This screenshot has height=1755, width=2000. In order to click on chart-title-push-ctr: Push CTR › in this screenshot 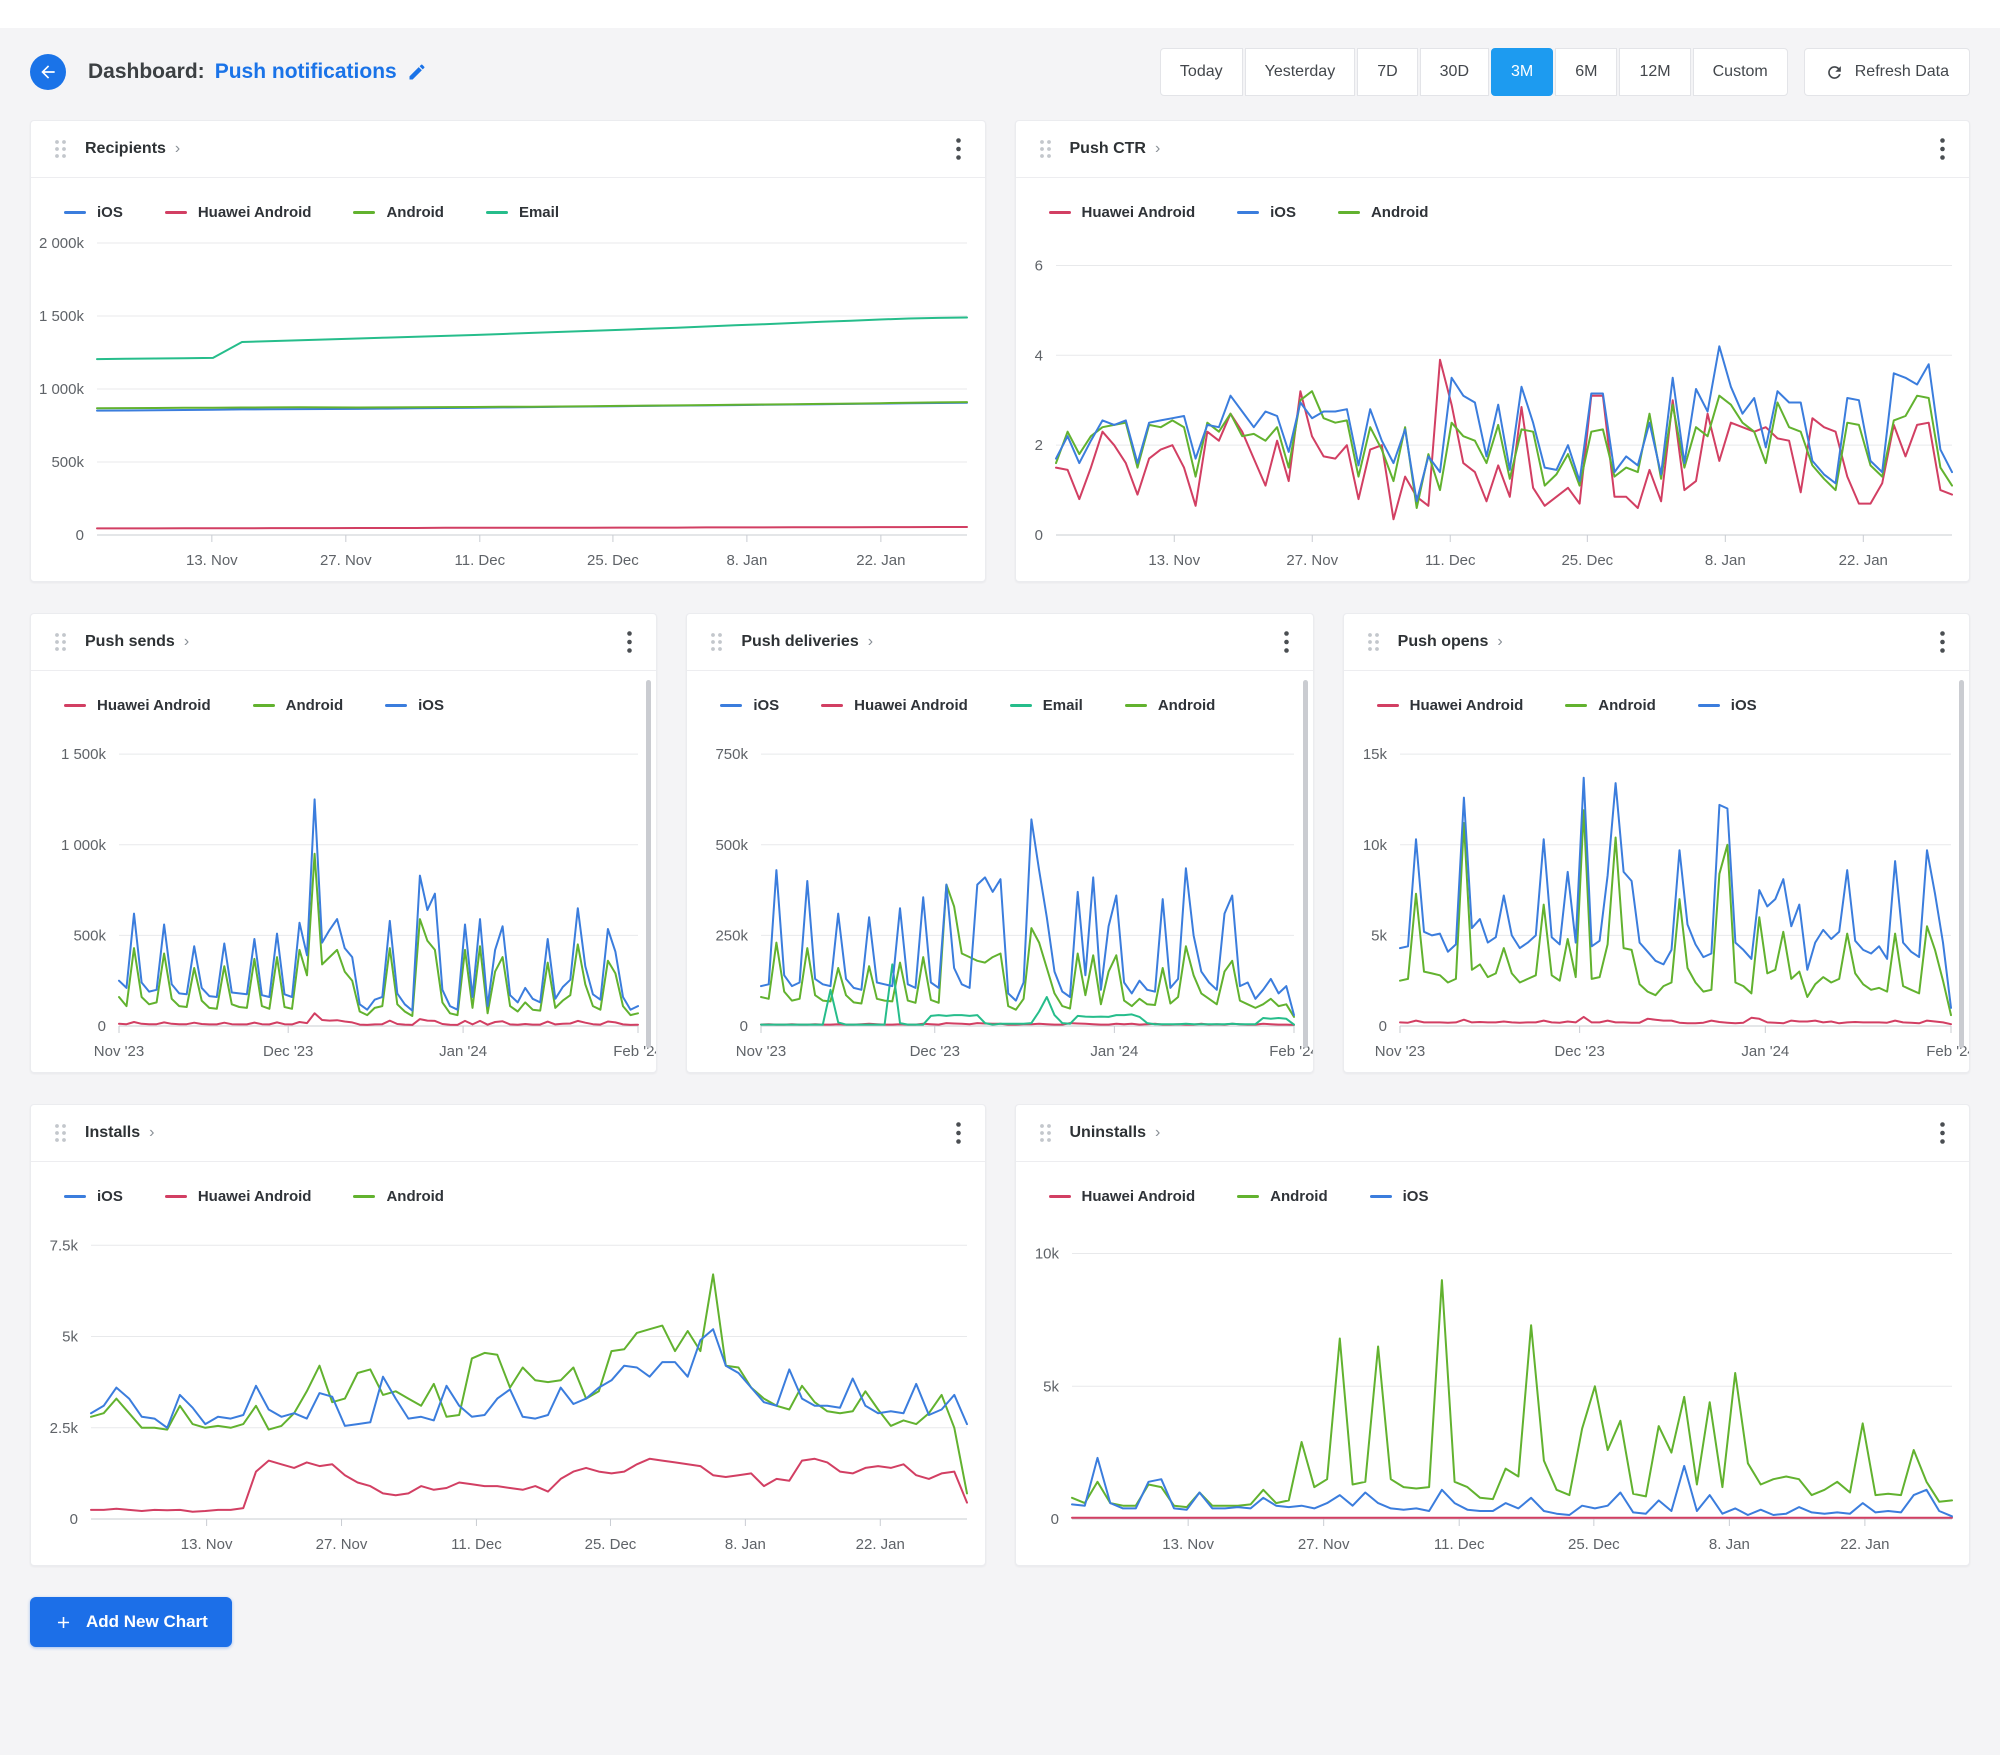, I will do `click(1115, 149)`.